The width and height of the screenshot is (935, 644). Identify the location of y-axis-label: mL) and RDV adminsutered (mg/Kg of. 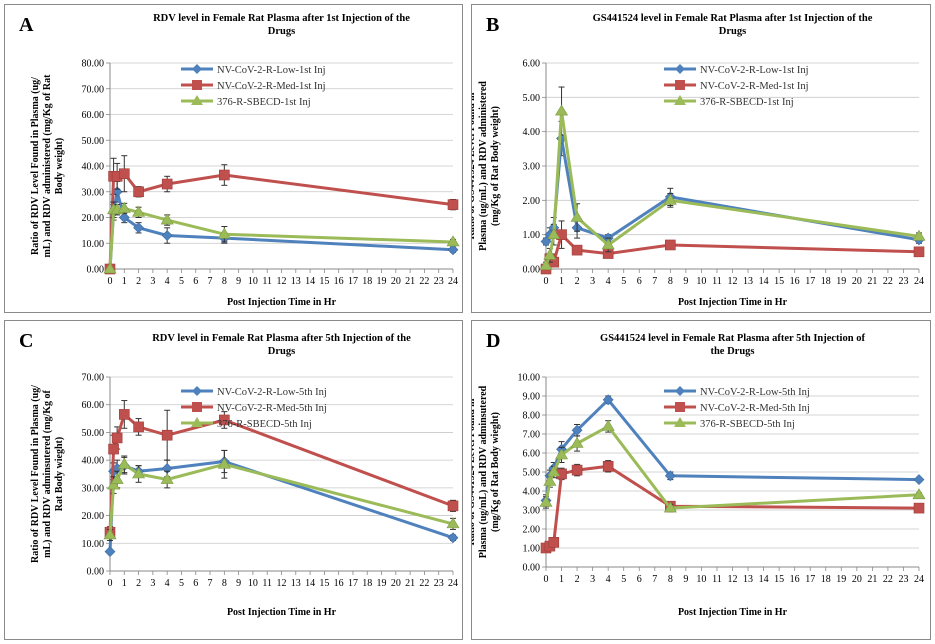
(47, 473).